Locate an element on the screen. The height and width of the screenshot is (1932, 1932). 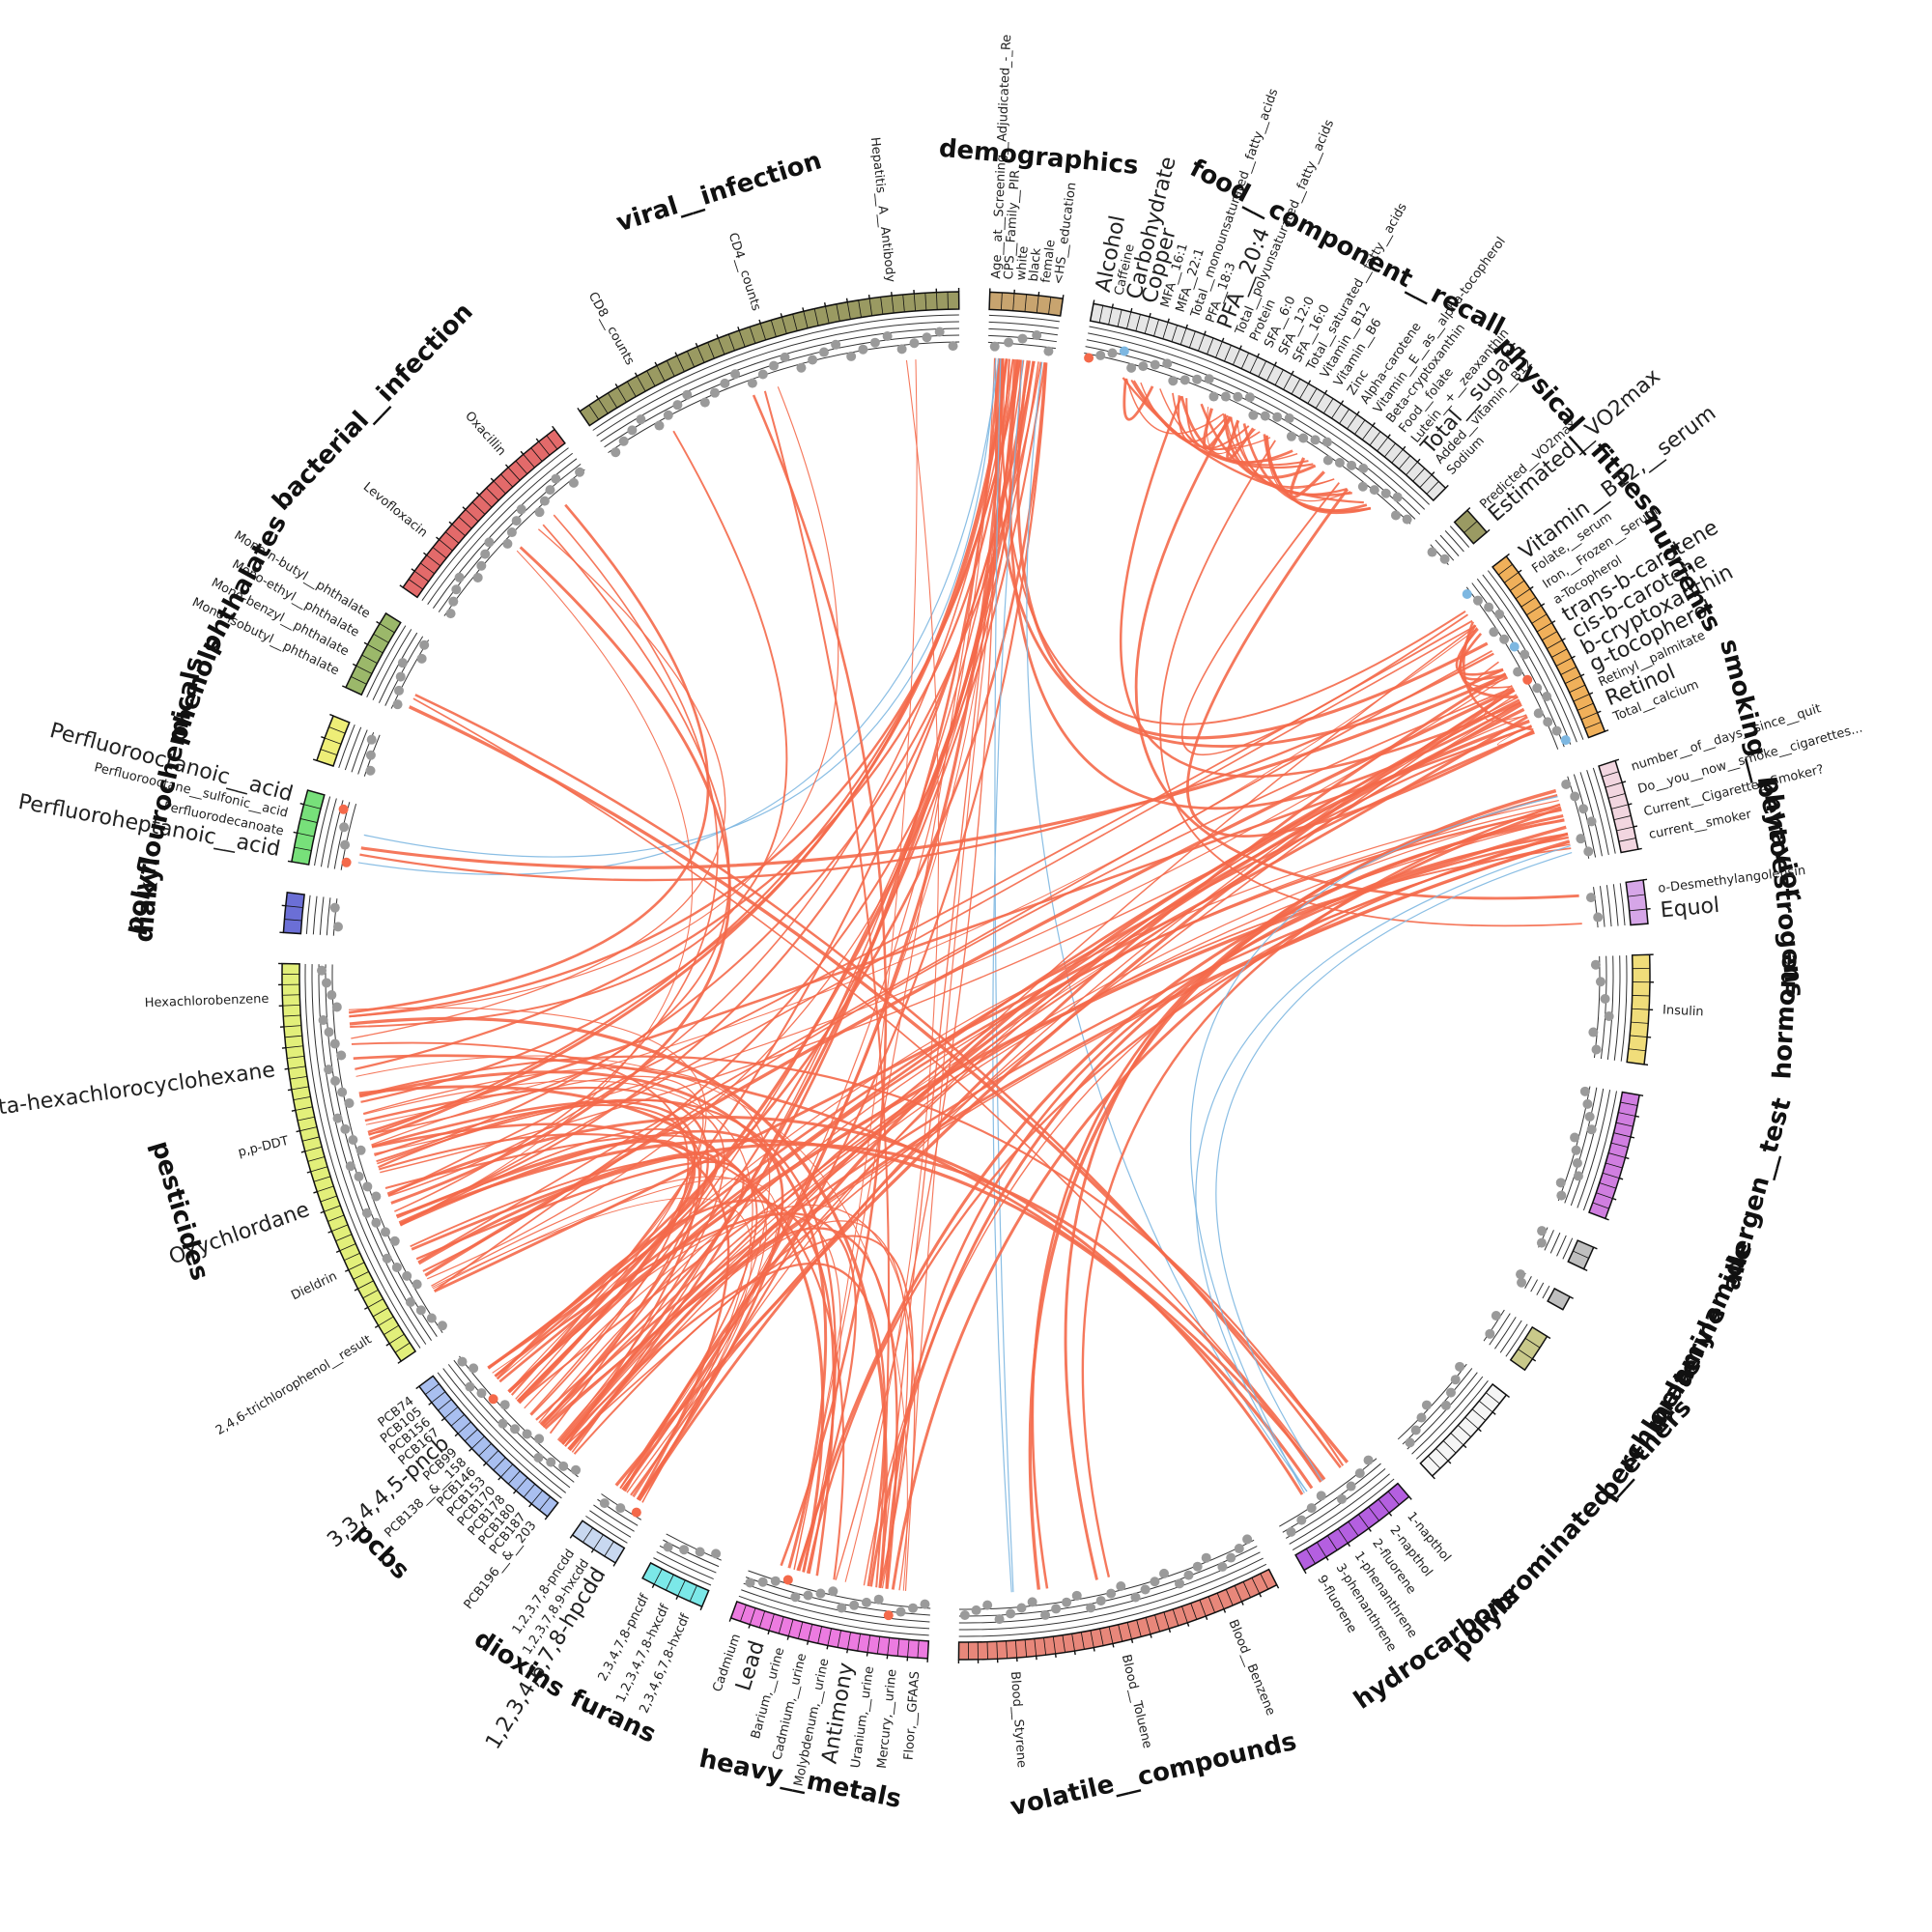
variable-label: Dieldrin is located at coordinates (314, 1286).